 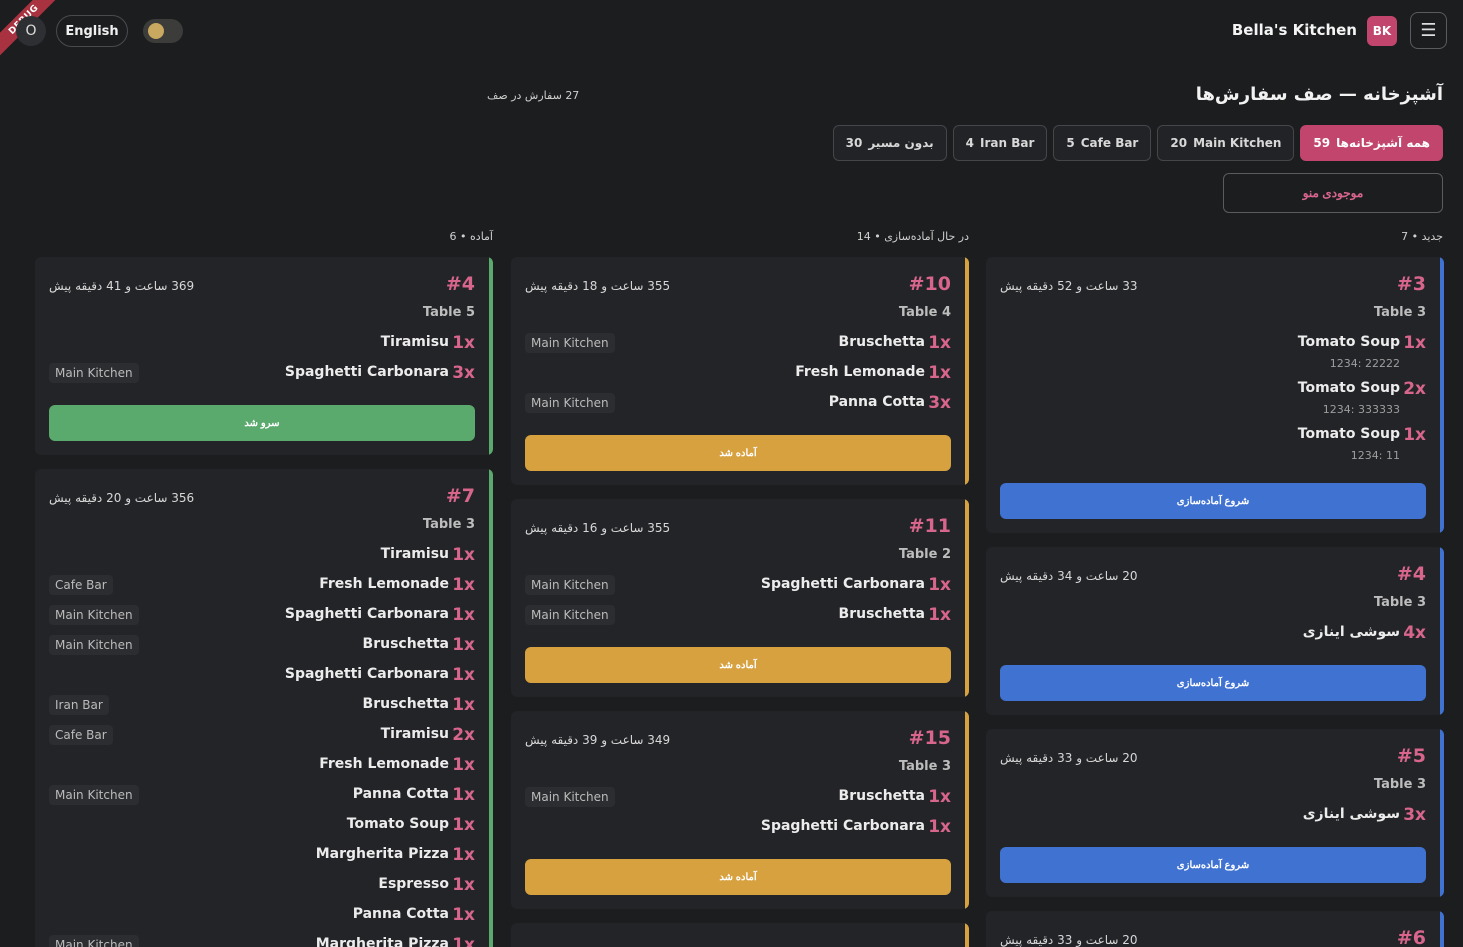 I want to click on order-item: 1x Panna Cotta Main Kitchen, so click(x=262, y=795).